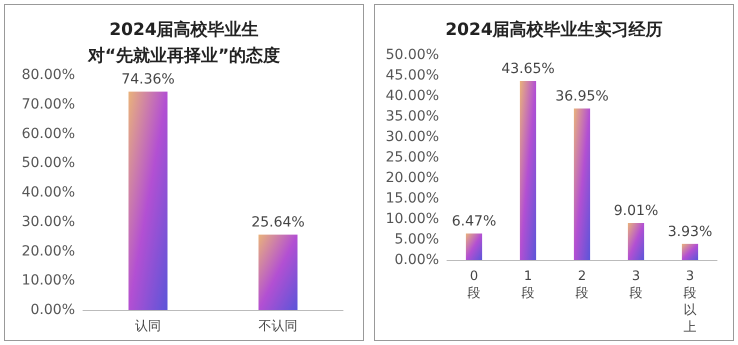 The width and height of the screenshot is (738, 345). Describe the element at coordinates (474, 285) in the screenshot. I see `x-tick-label: 0段` at that location.